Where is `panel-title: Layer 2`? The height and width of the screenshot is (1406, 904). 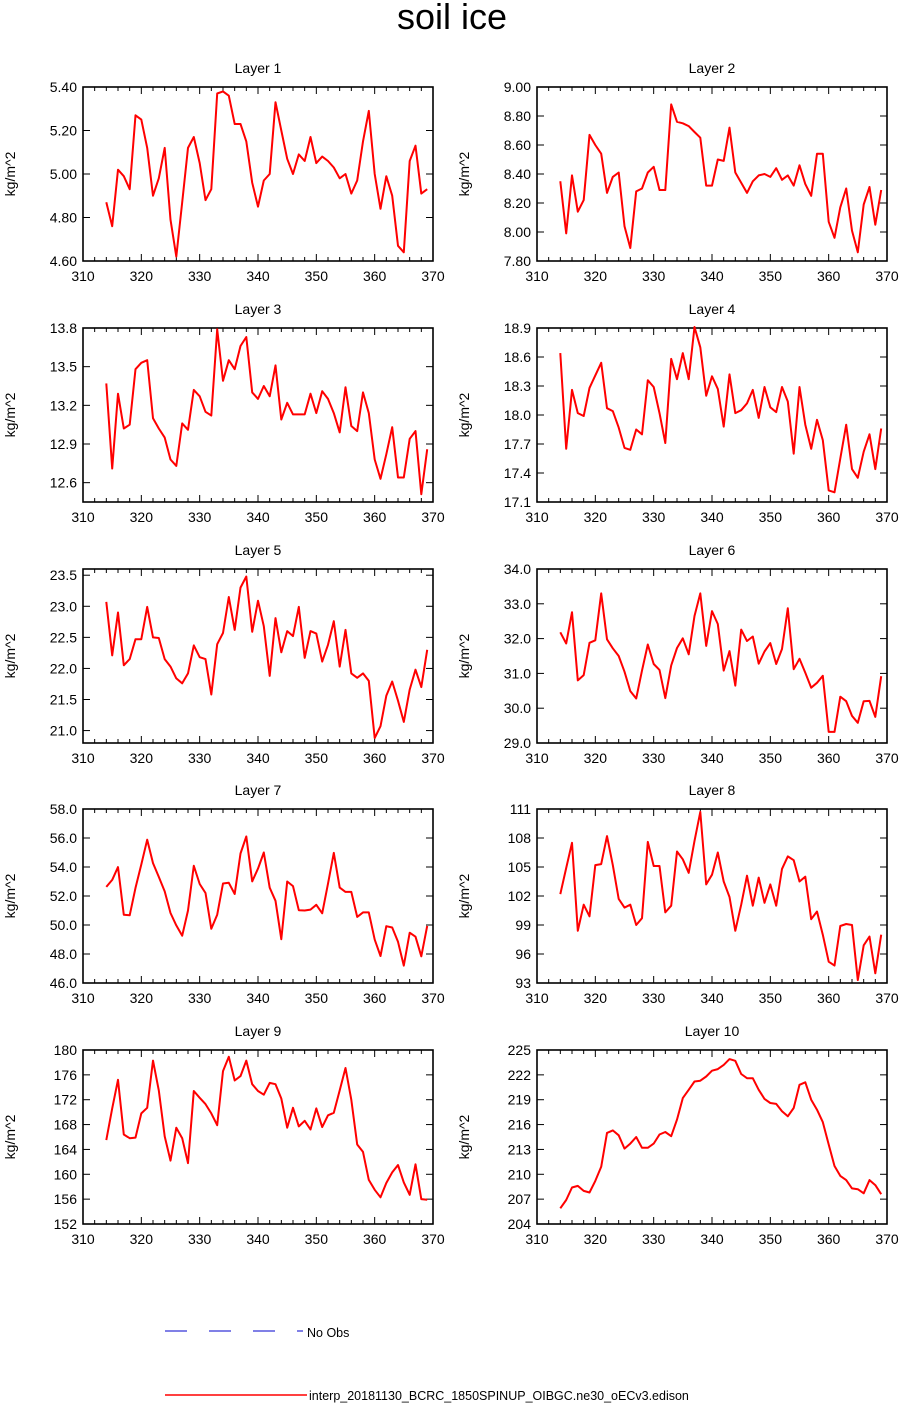 panel-title: Layer 2 is located at coordinates (712, 68).